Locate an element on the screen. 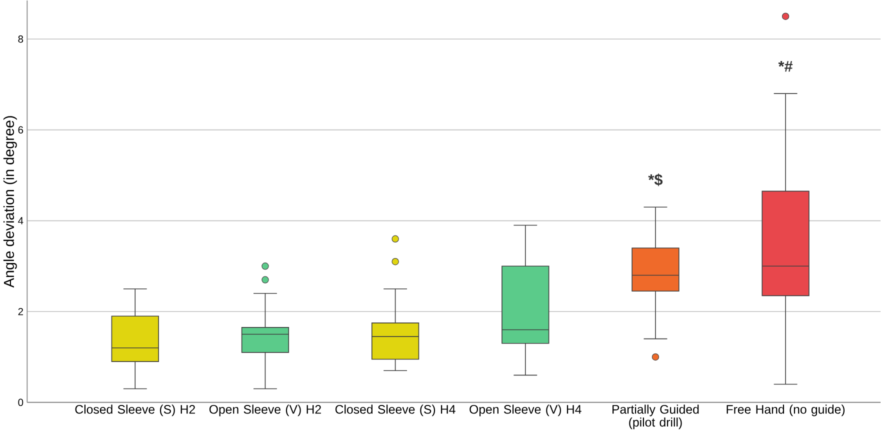 The width and height of the screenshot is (881, 430). annotation: *# is located at coordinates (785, 66).